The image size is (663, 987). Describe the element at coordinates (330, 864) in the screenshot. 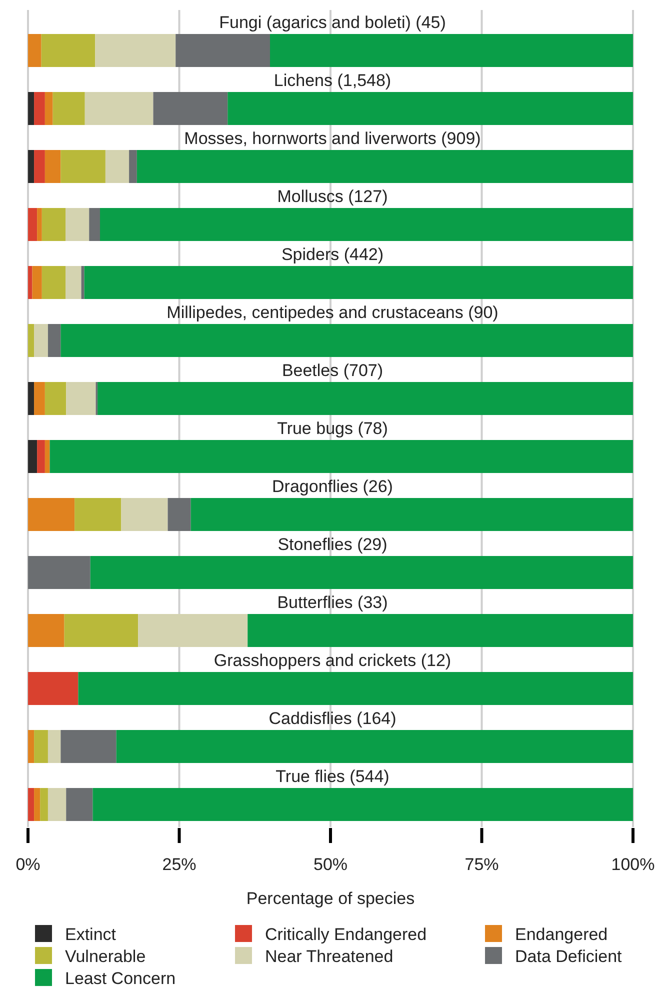

I see `x-tick-label: 50%` at that location.